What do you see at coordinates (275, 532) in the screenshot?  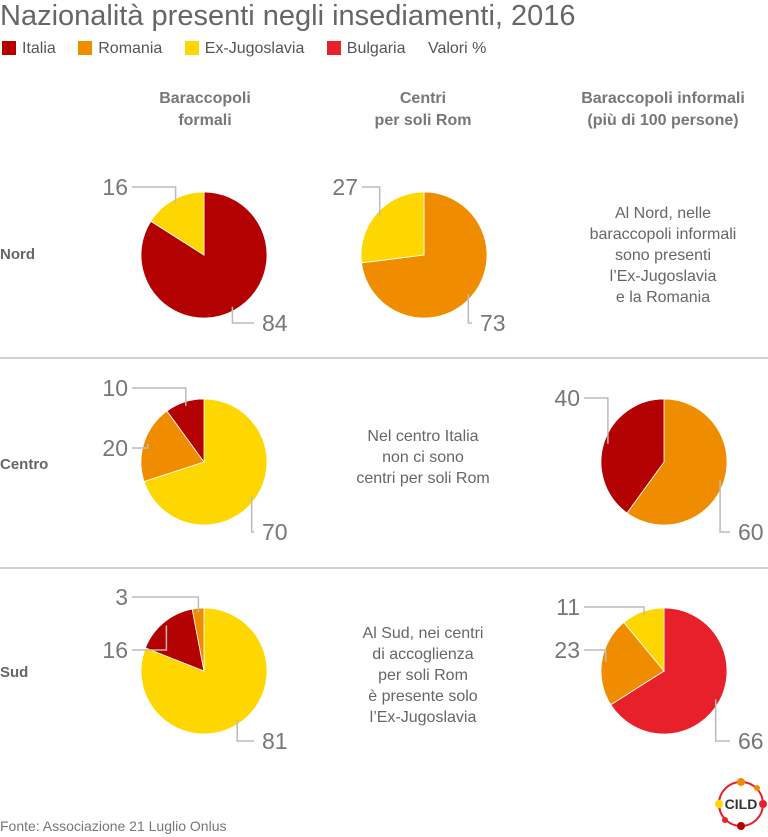 I see `value-label-ex-jugoslavia: 70` at bounding box center [275, 532].